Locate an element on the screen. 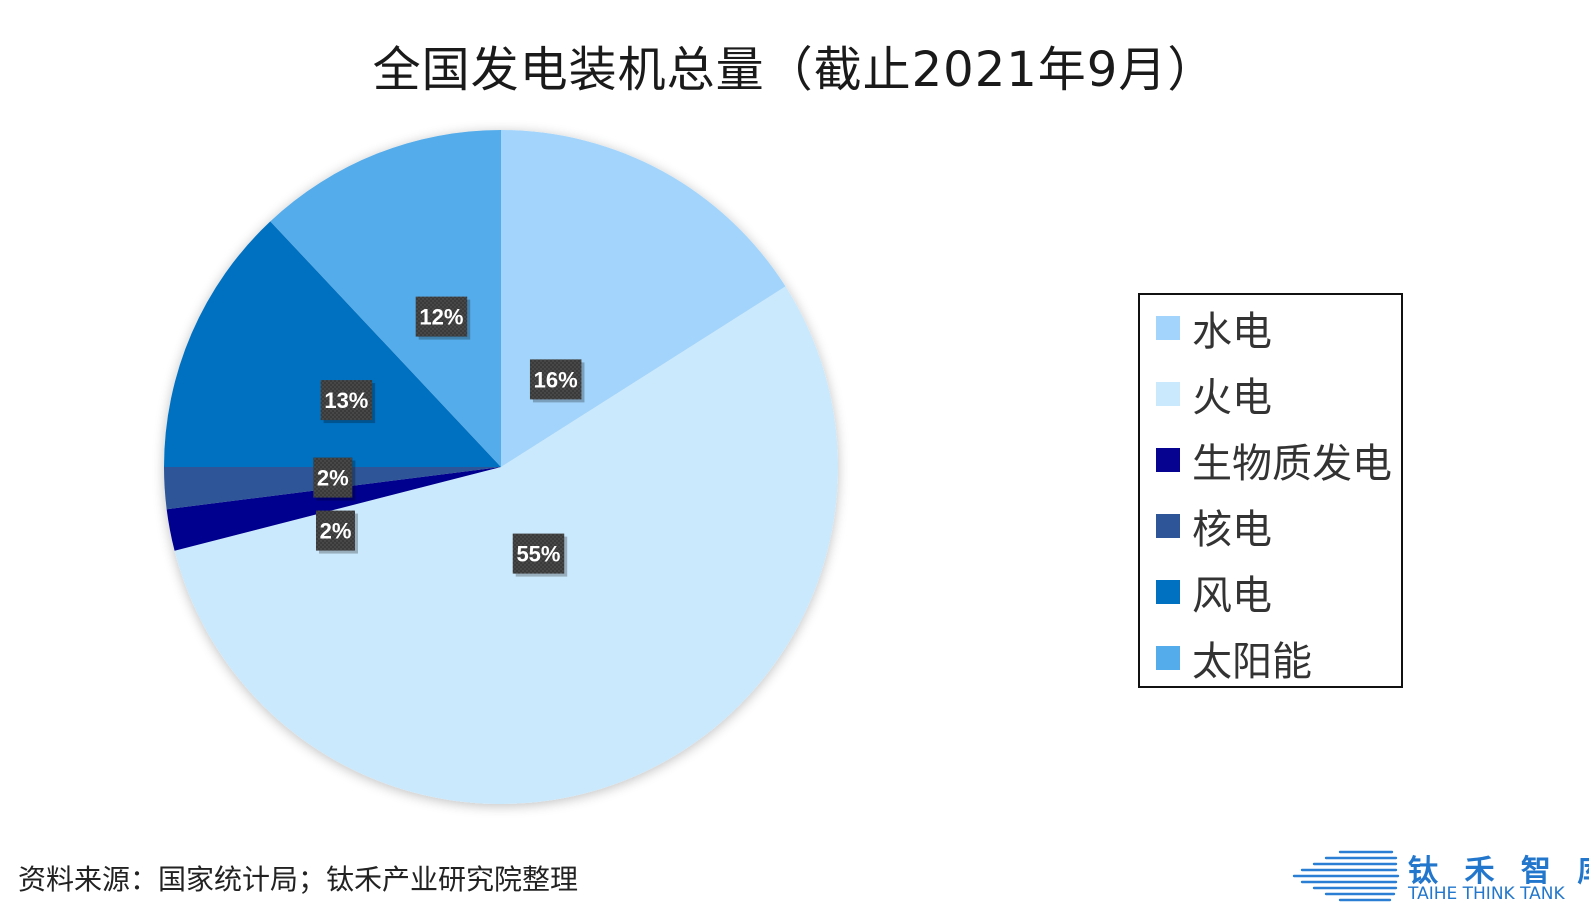 Image resolution: width=1589 pixels, height=923 pixels. pie-data-labels: 16% 55% 2% 2% 13% 12% is located at coordinates (449, 436).